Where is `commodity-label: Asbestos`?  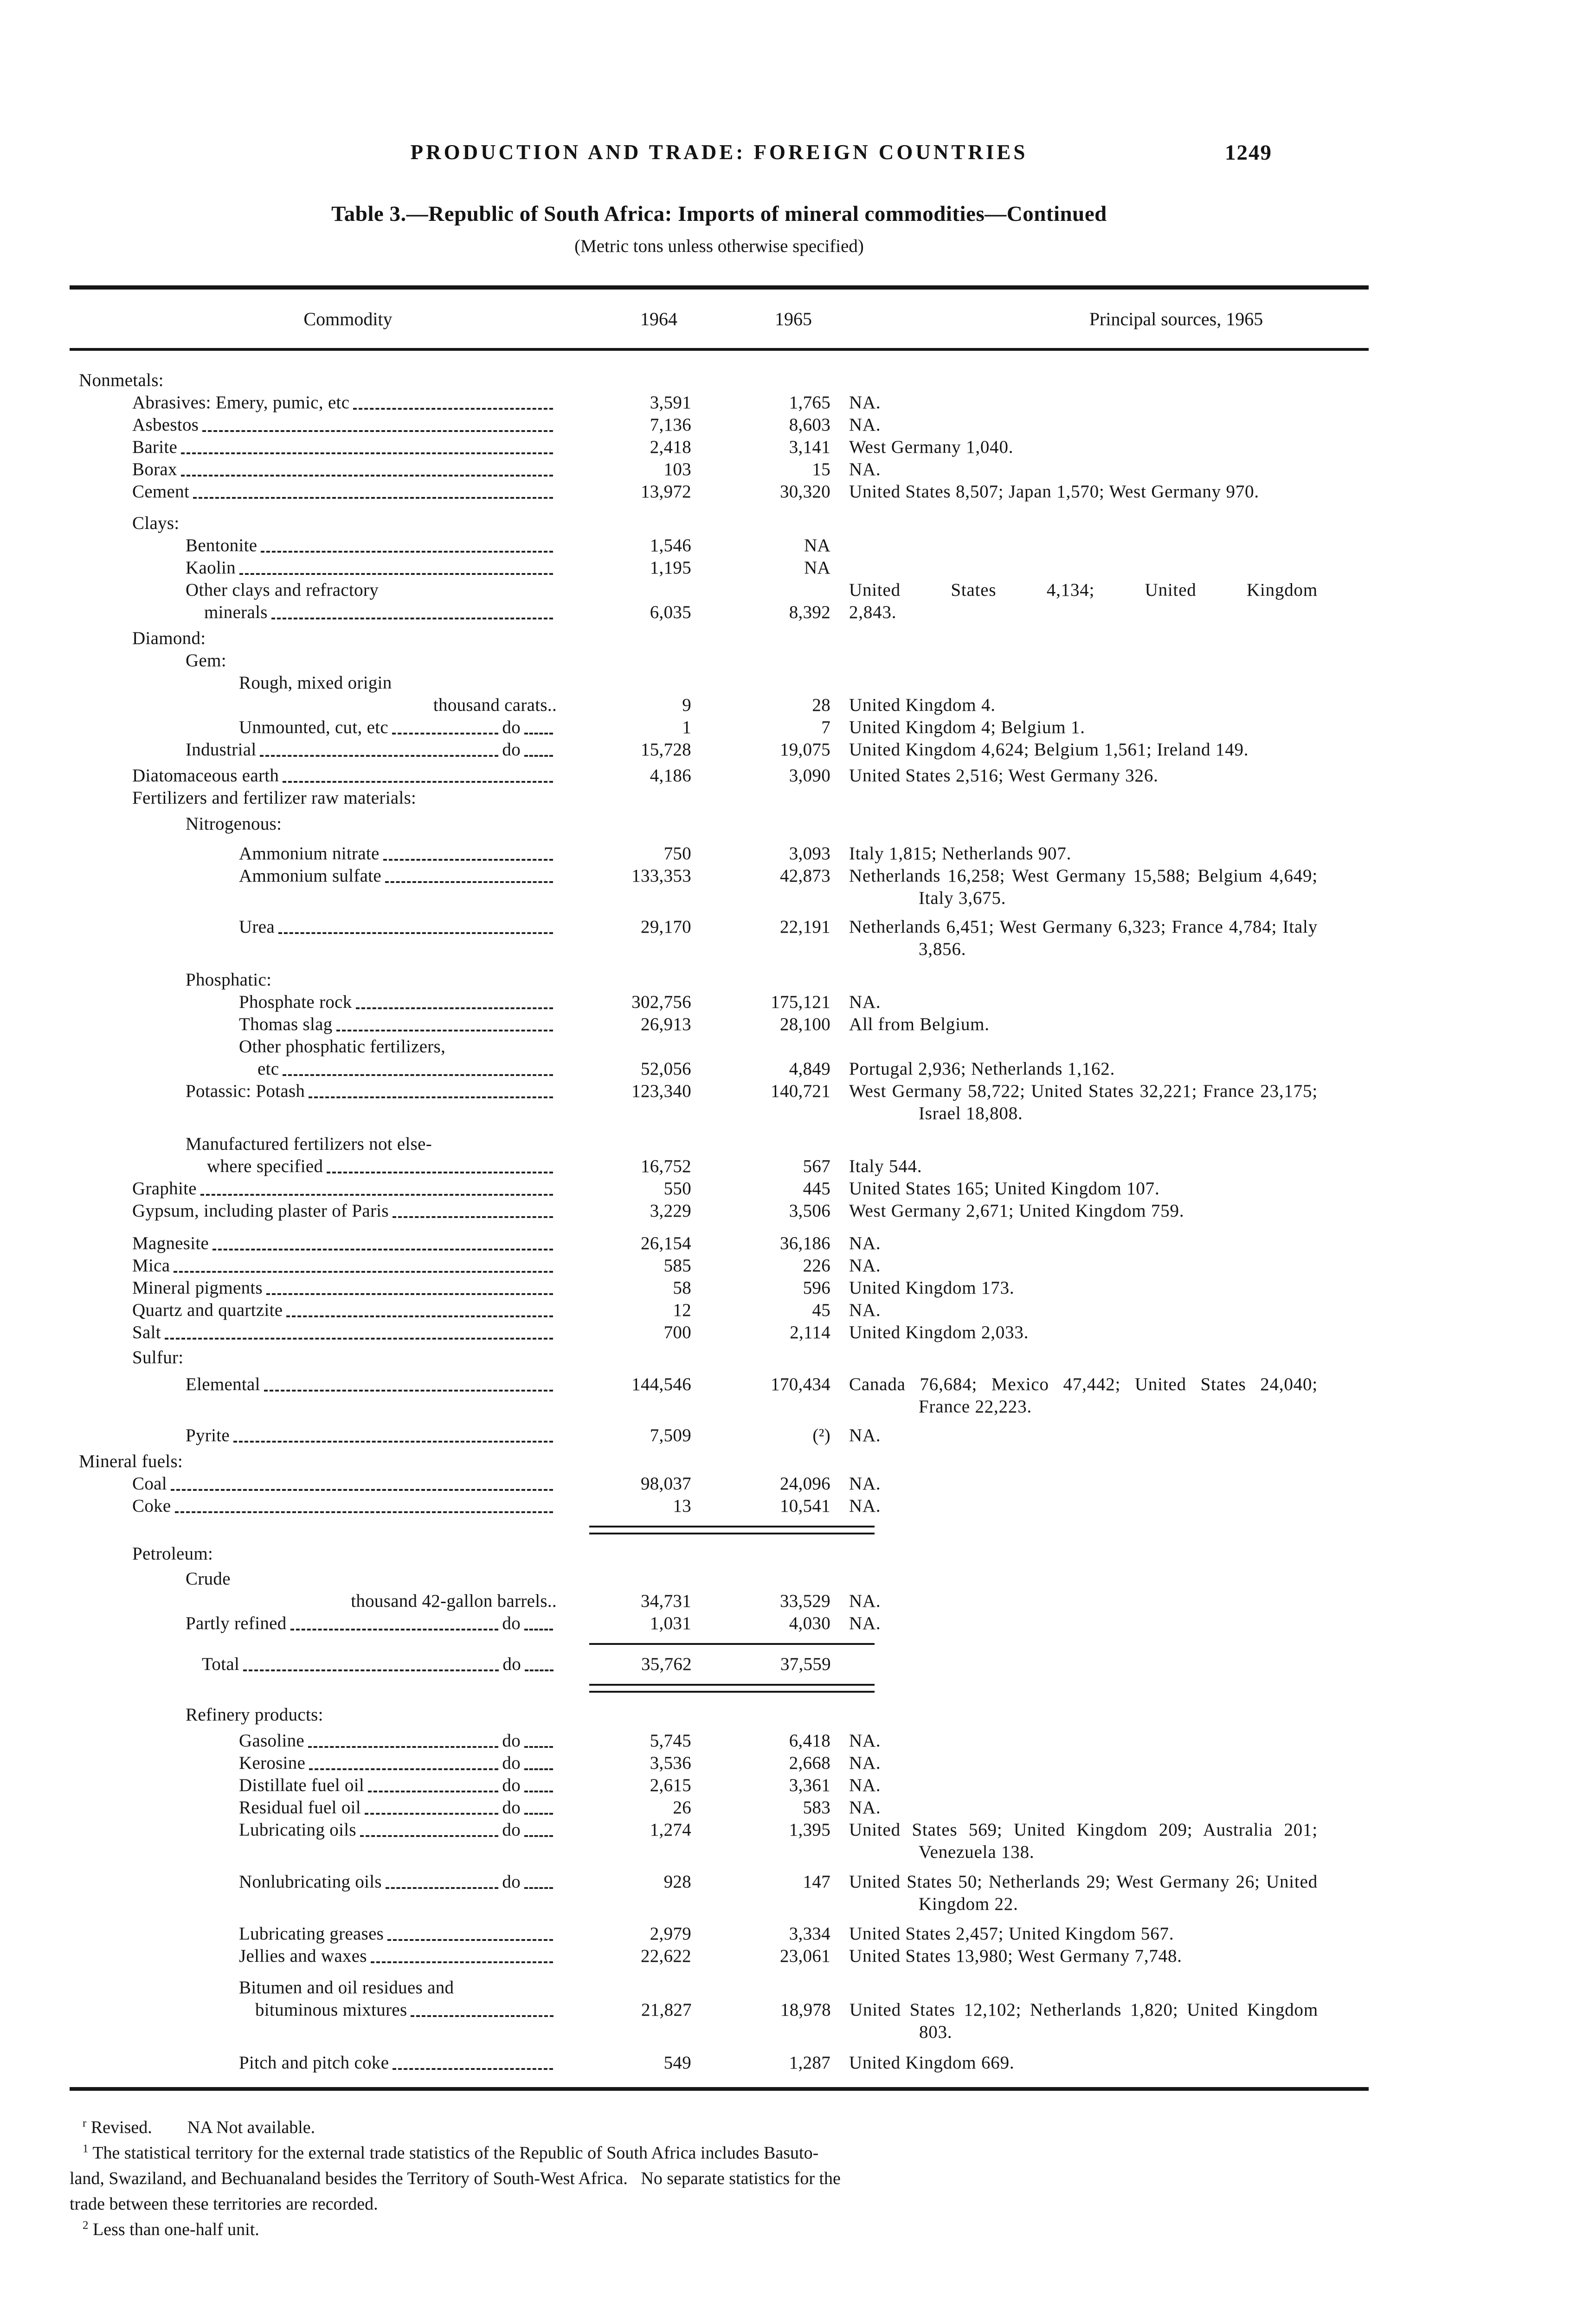
commodity-label: Asbestos is located at coordinates (166, 425).